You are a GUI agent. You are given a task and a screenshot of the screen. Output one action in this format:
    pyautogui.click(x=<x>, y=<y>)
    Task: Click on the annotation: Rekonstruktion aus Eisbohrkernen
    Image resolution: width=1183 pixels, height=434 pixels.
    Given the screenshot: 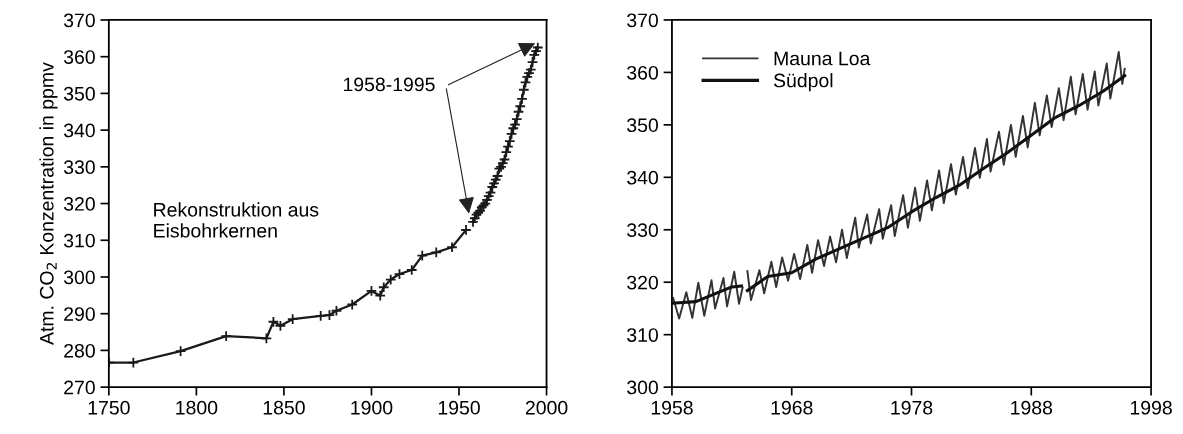 What is the action you would take?
    pyautogui.click(x=236, y=220)
    